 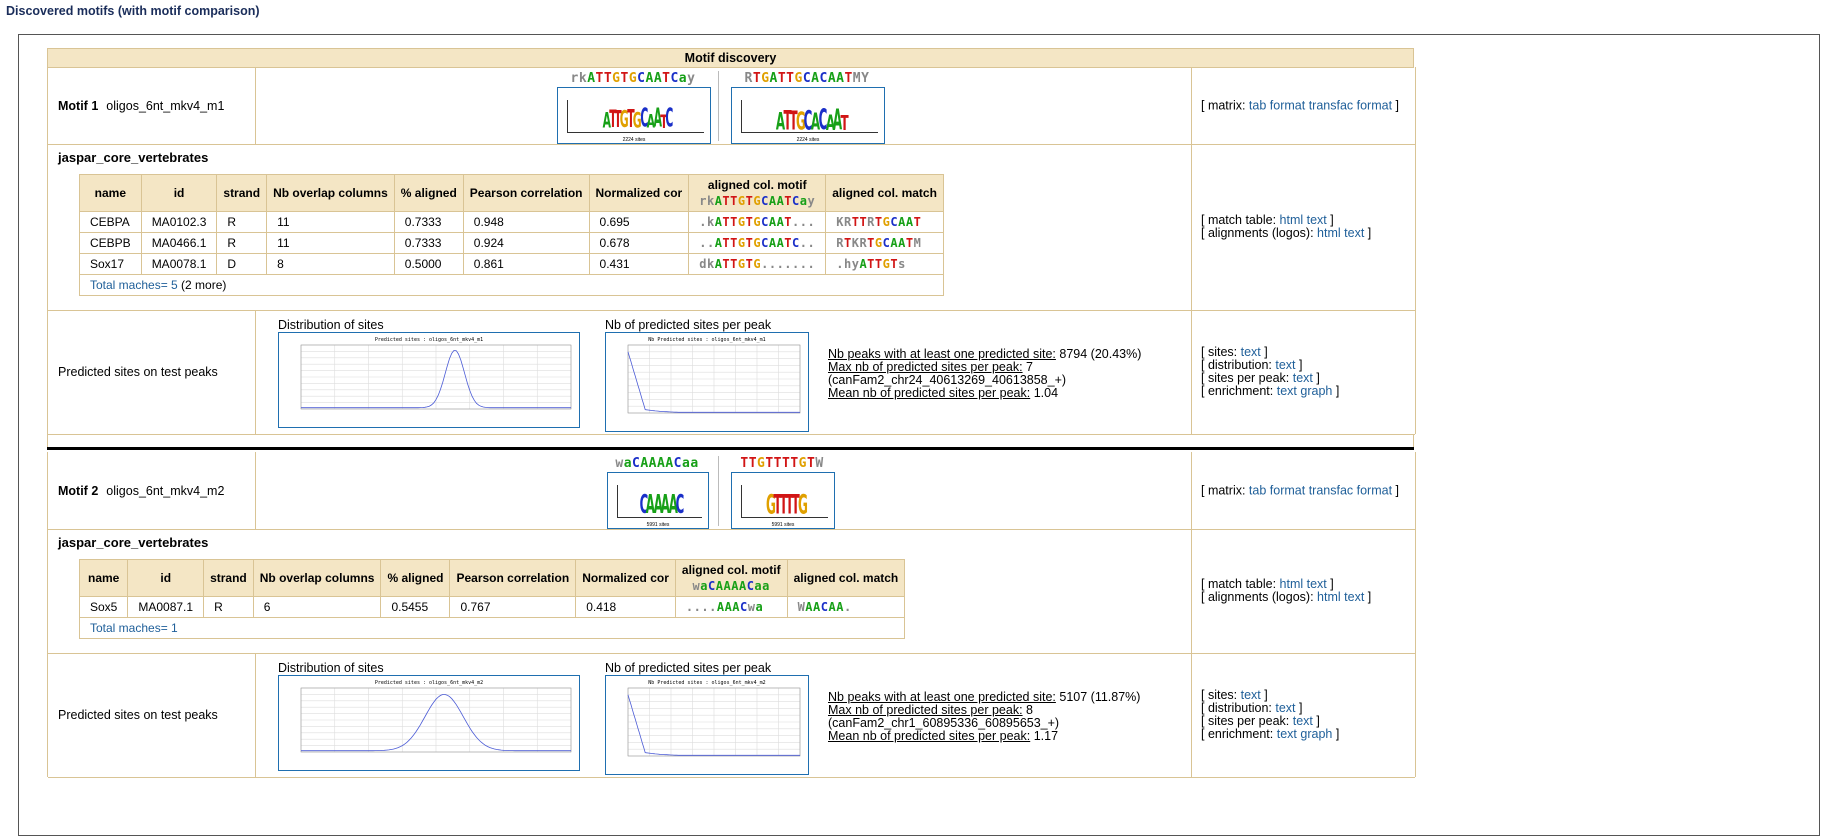 What do you see at coordinates (639, 264) in the screenshot?
I see `cell-ncor: 0.431` at bounding box center [639, 264].